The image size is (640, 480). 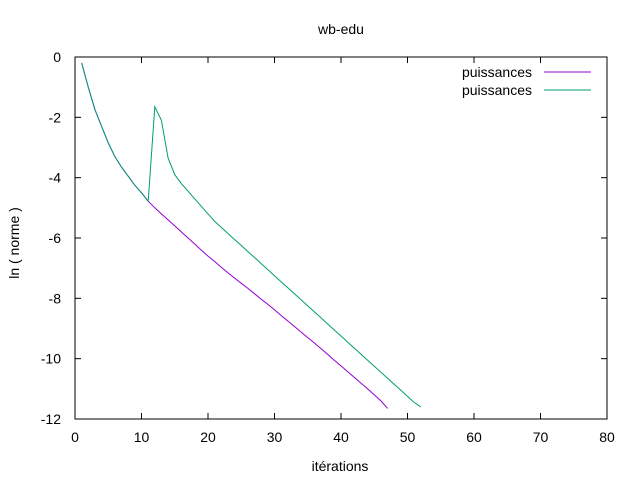 What do you see at coordinates (55, 117) in the screenshot?
I see `y-tick-label: -2` at bounding box center [55, 117].